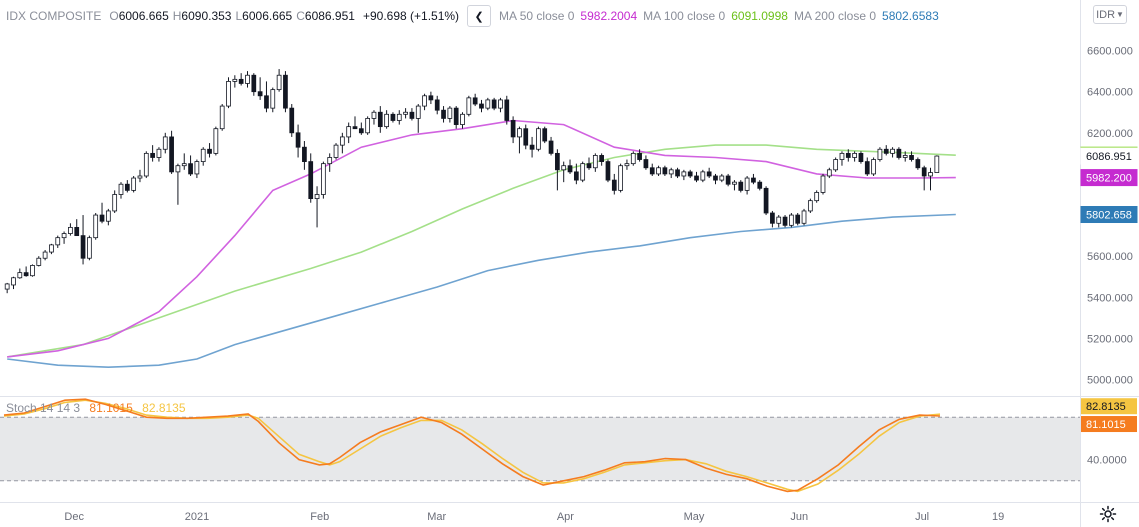 The width and height of the screenshot is (1139, 527). Describe the element at coordinates (74, 517) in the screenshot. I see `time-tick-label: Dec` at that location.